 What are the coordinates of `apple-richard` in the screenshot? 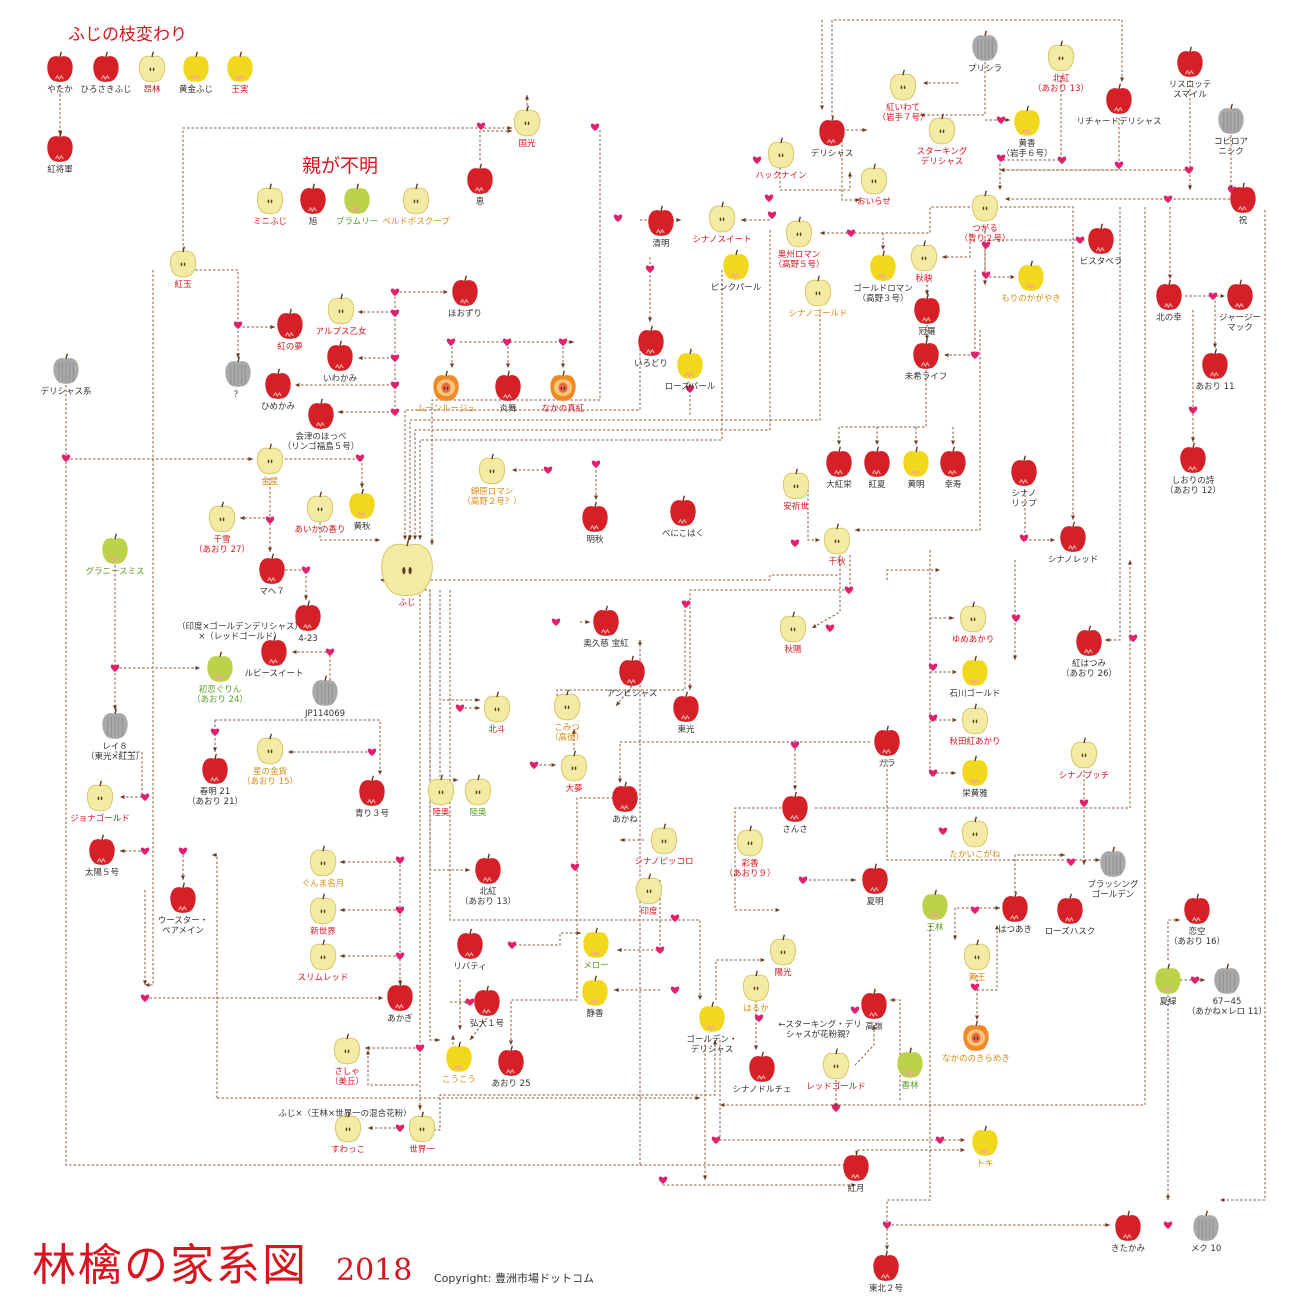 It's located at (1119, 98).